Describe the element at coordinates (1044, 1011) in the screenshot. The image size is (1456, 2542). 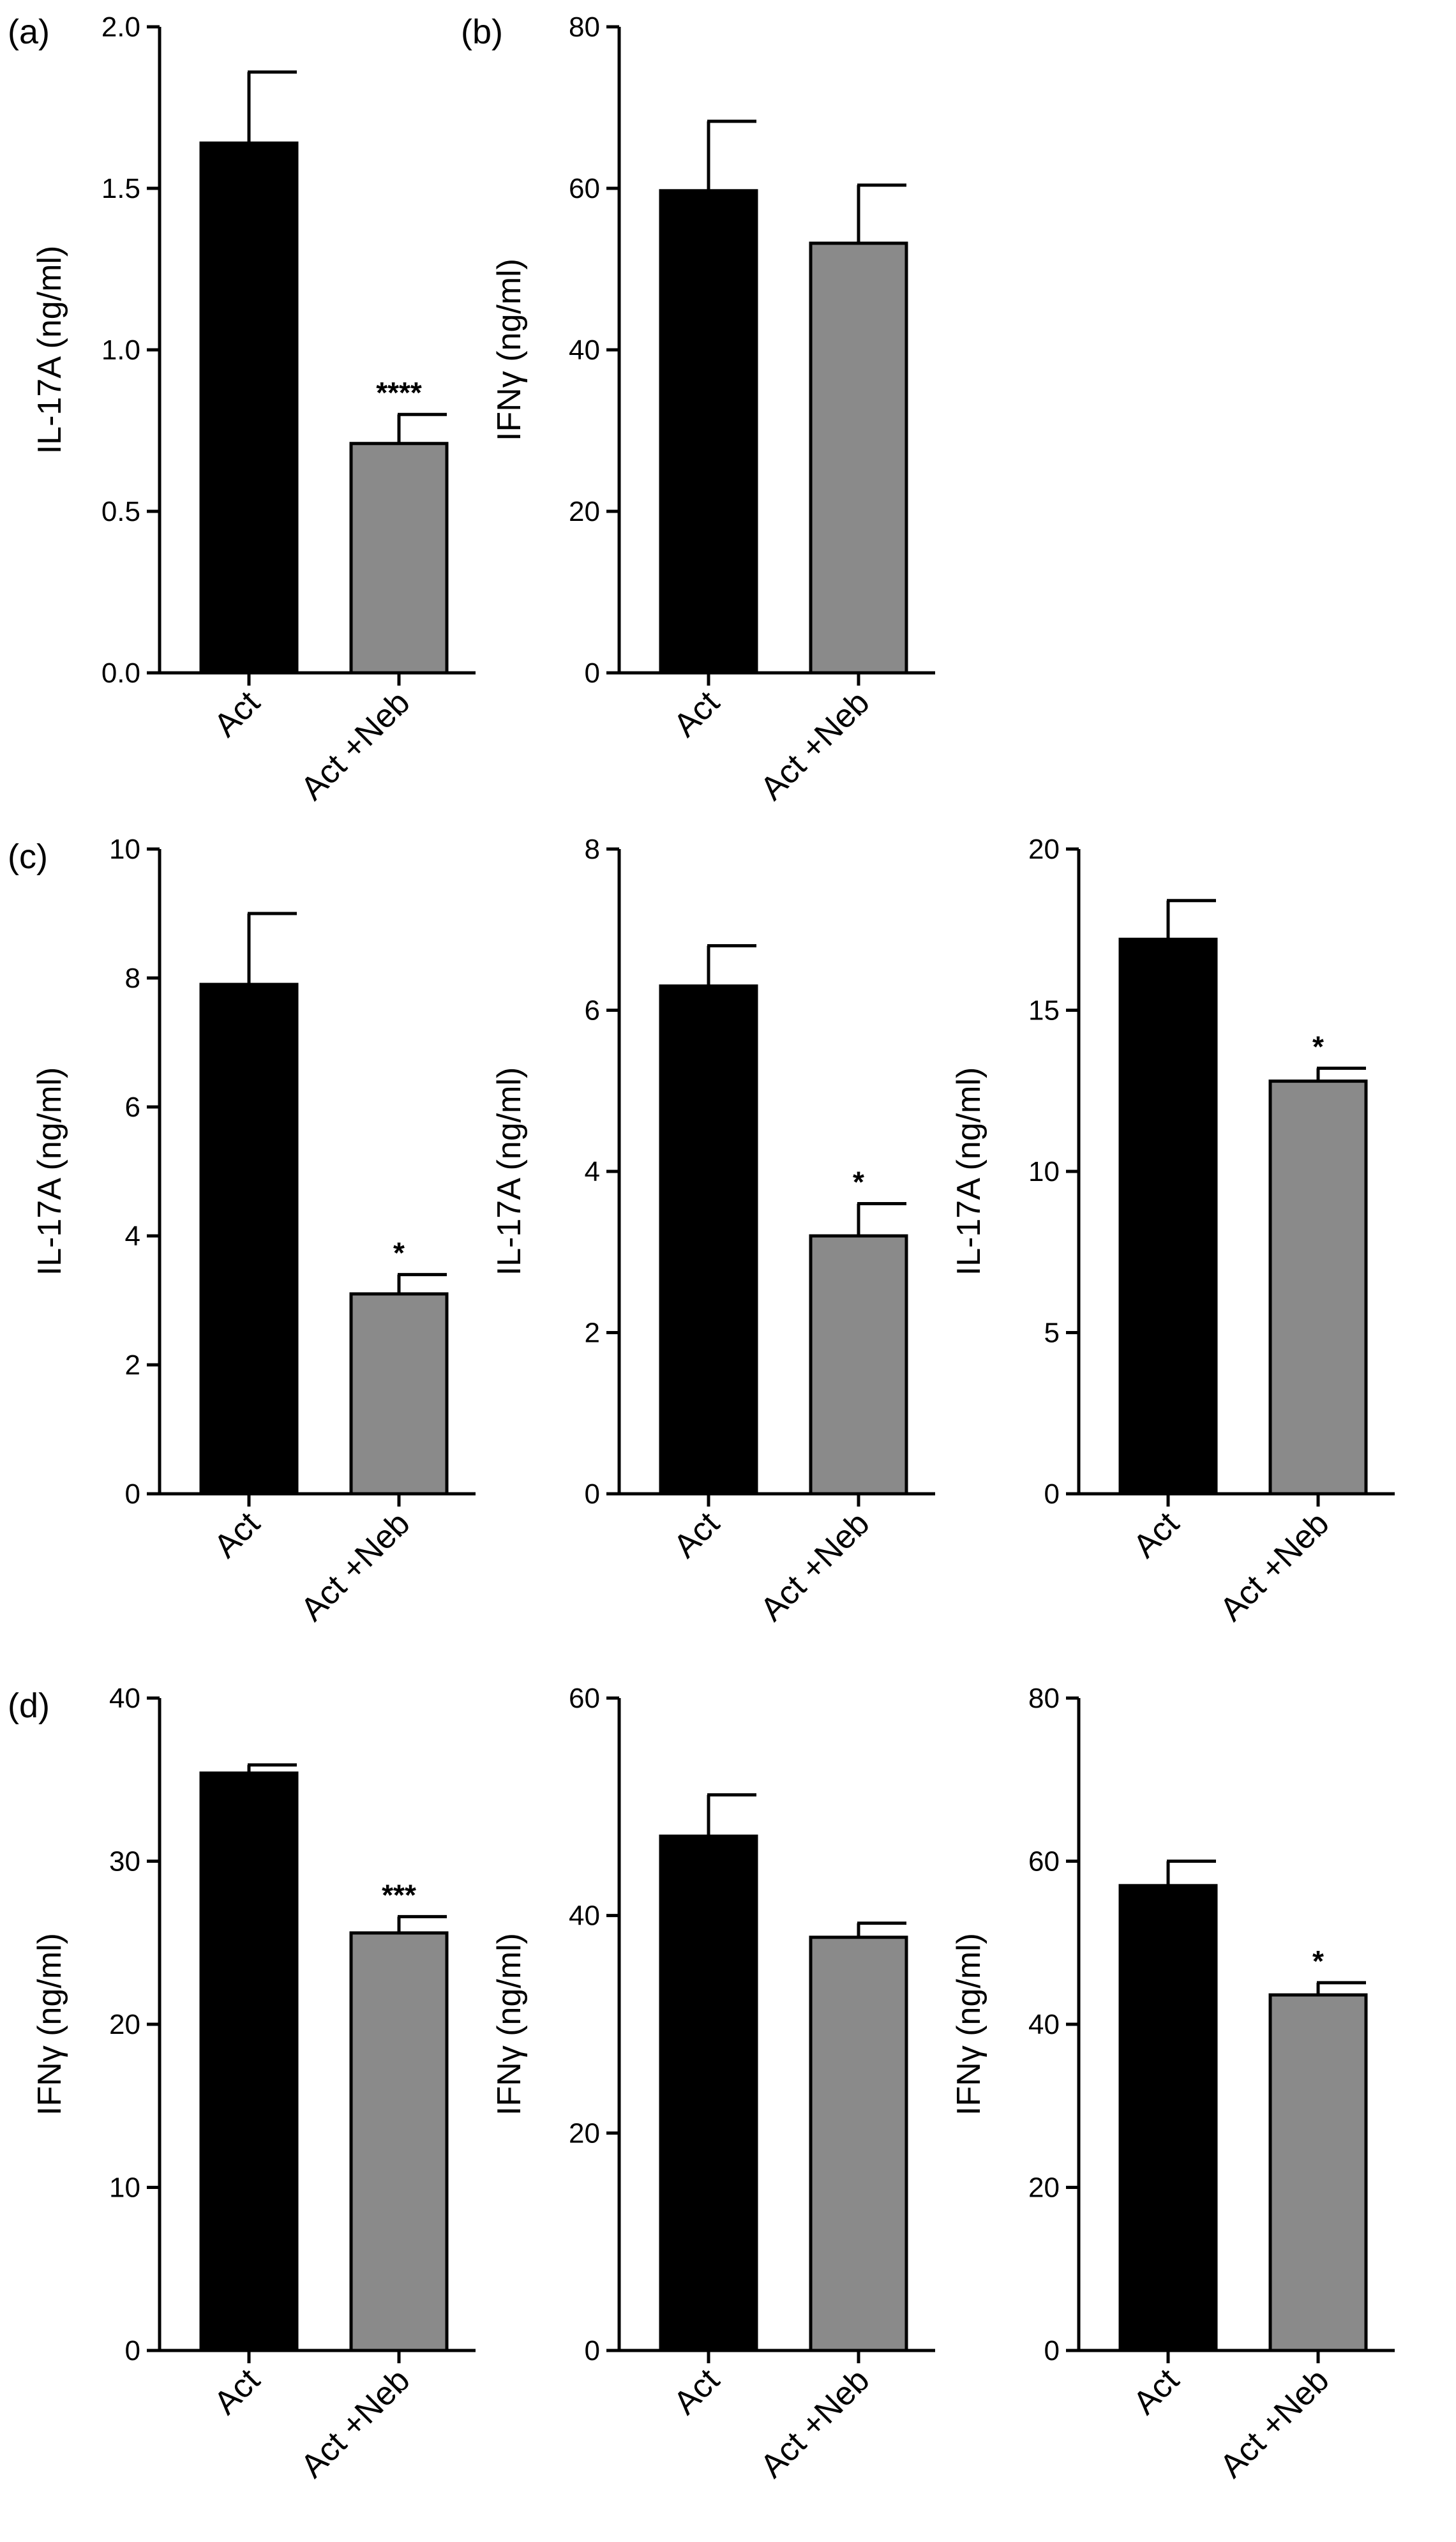
I see `chart-c3-y-tick-label: 15` at that location.